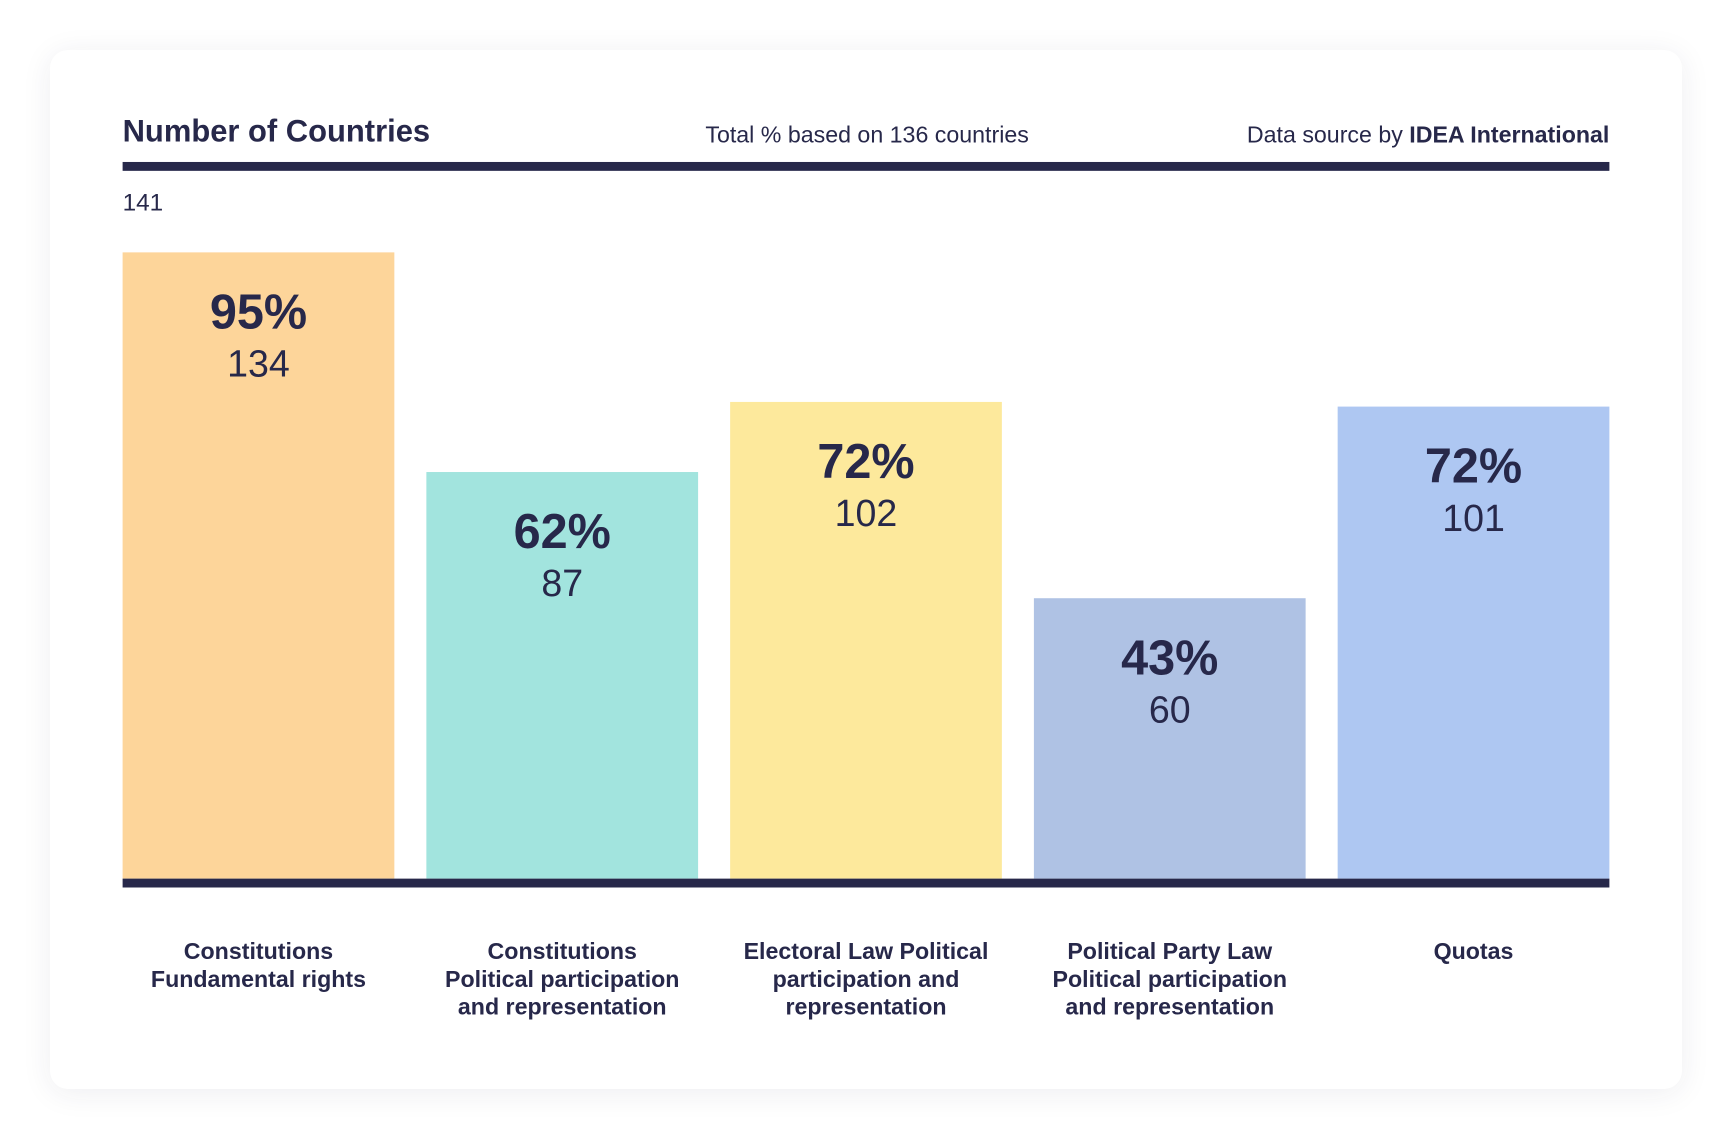 This screenshot has height=1136, width=1732. I want to click on x-tick-label: Electoral Law Political, so click(866, 951).